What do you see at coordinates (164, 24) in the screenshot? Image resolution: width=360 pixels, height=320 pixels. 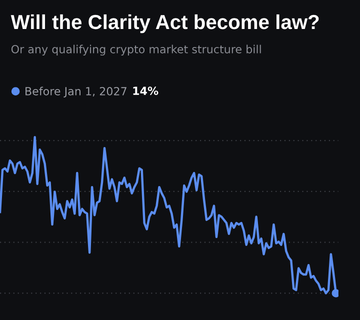 I see `chart-title: Will the Clarity Act become law?` at bounding box center [164, 24].